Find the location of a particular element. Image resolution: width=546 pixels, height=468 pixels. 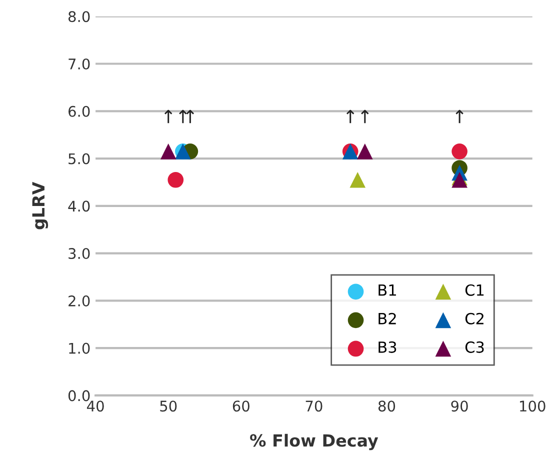

y-tick-label: 7.0 is located at coordinates (79, 64).